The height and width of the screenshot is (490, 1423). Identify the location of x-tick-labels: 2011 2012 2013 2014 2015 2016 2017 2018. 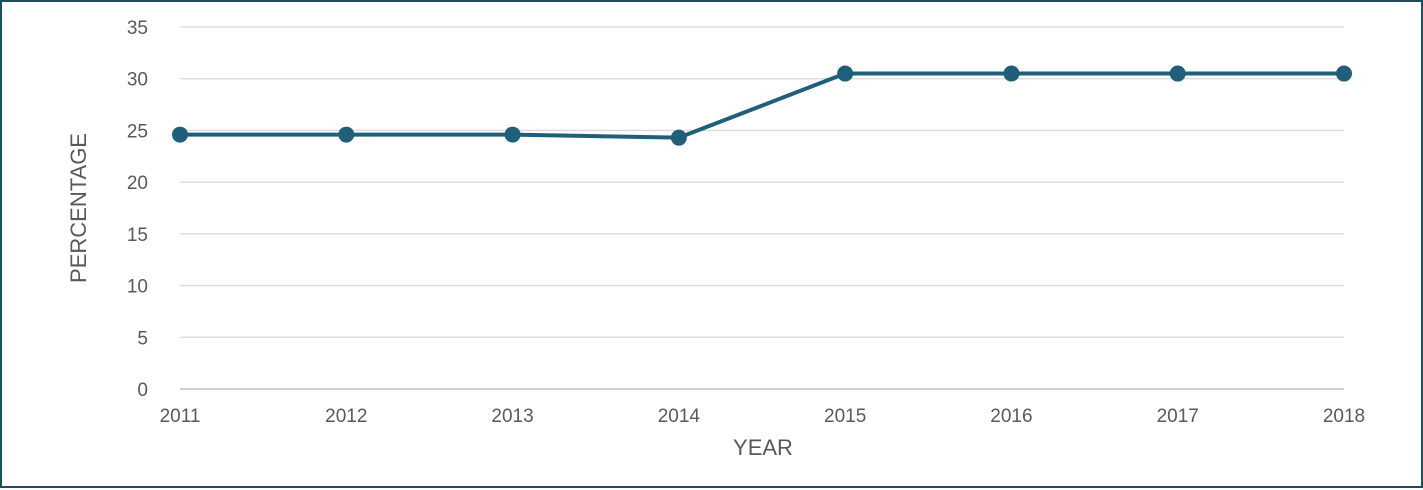
(763, 416).